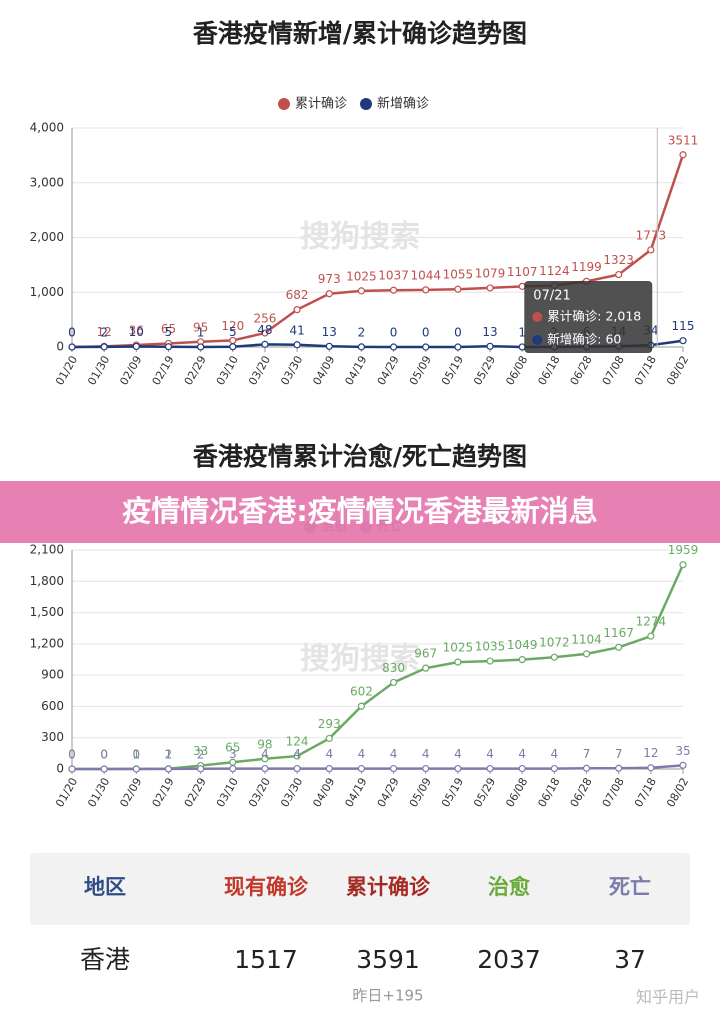  Describe the element at coordinates (233, 332) in the screenshot. I see `data-label: 5` at that location.